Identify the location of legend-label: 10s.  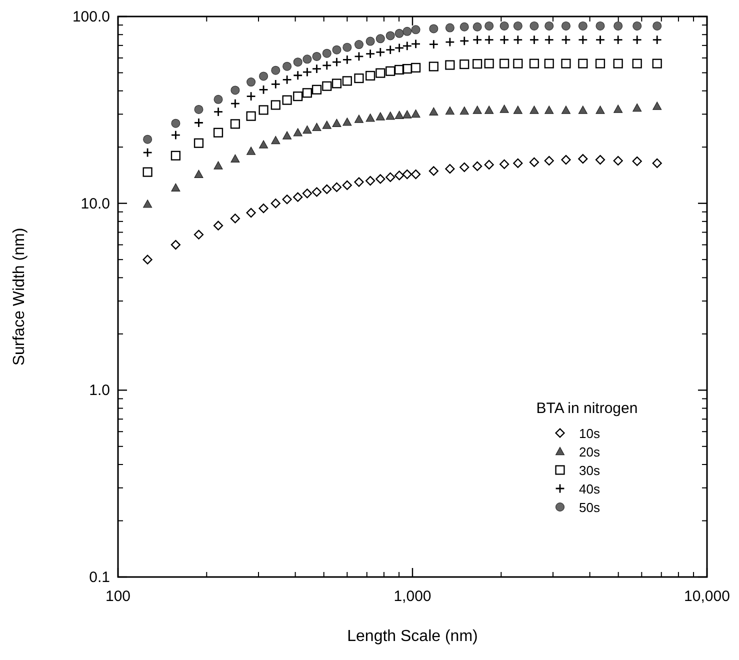
(589, 433).